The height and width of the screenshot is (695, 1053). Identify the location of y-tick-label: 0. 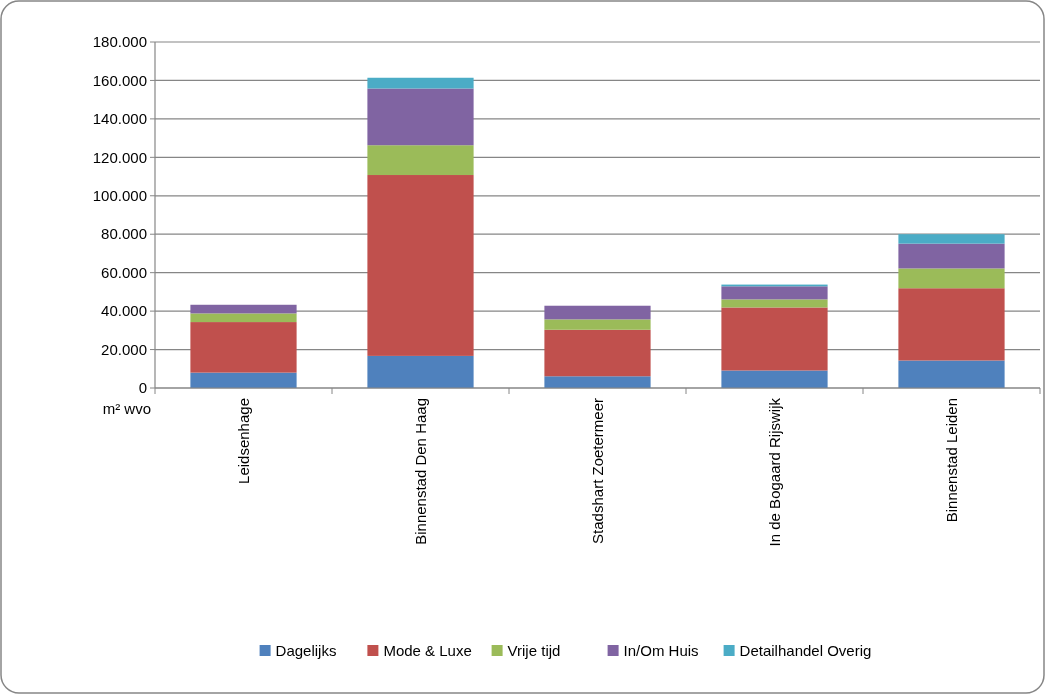
(142, 388).